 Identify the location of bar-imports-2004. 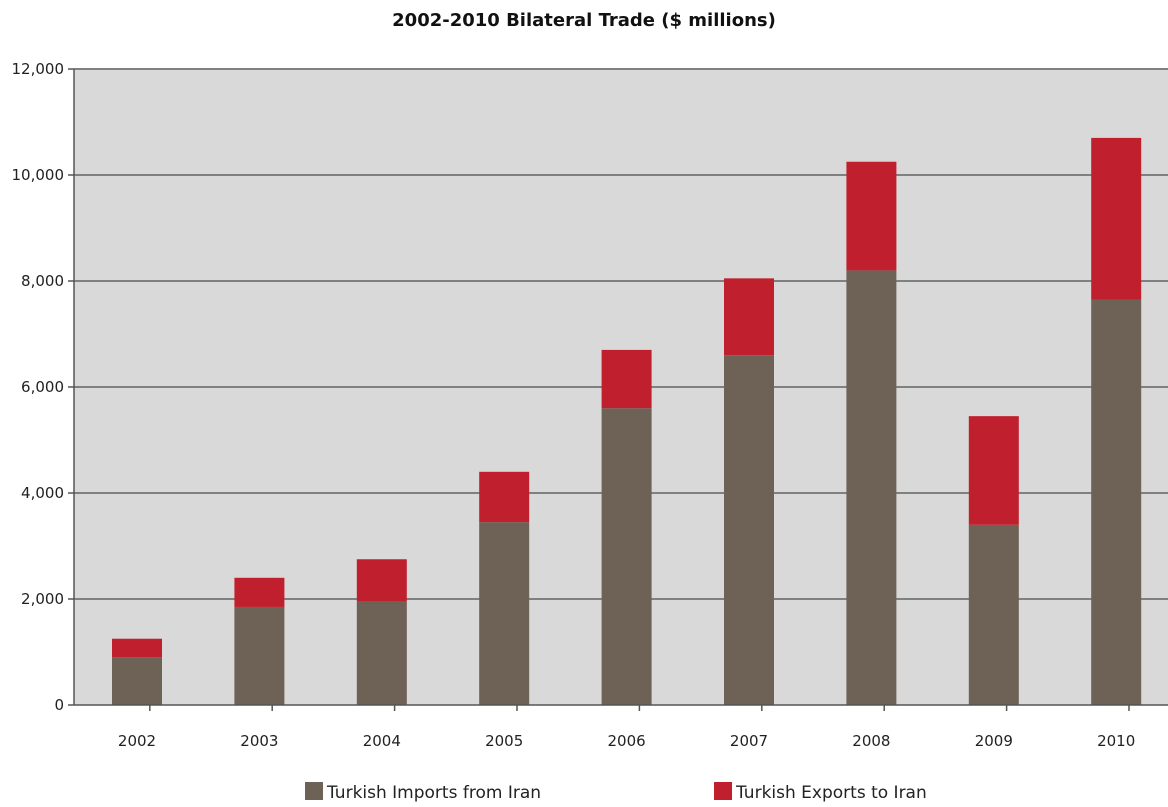
(381, 653).